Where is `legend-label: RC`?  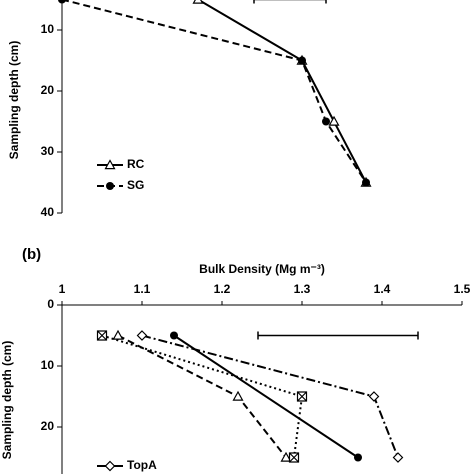 legend-label: RC is located at coordinates (136, 164).